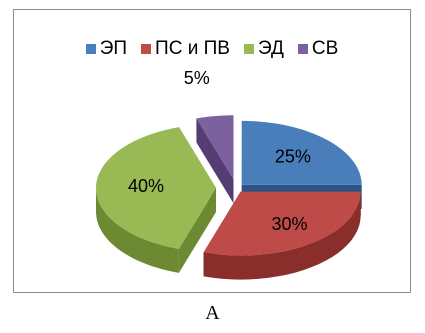 This screenshot has width=425, height=333. What do you see at coordinates (192, 48) in the screenshot?
I see `legend-label: ПС и ПВ` at bounding box center [192, 48].